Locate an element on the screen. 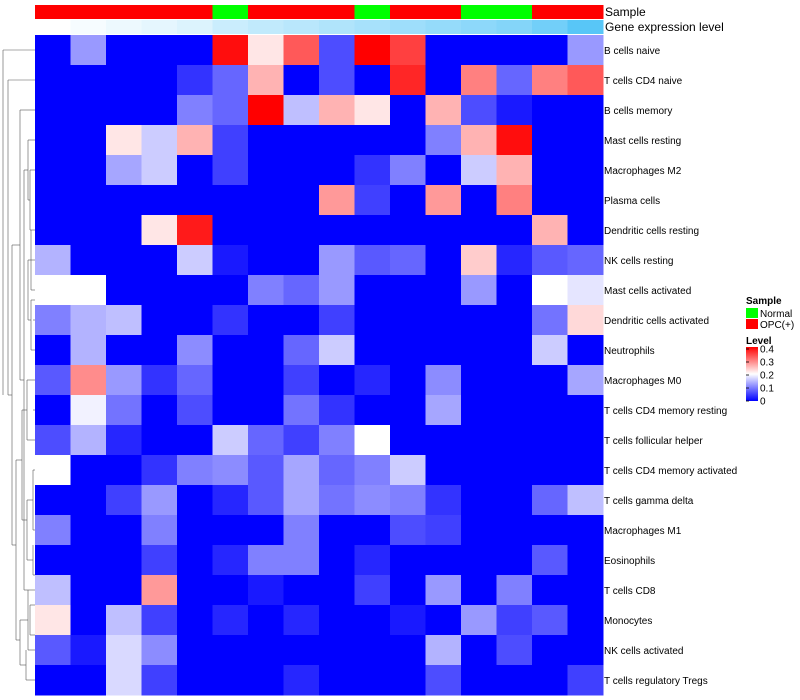  row-label: NK cells resting is located at coordinates (638, 261).